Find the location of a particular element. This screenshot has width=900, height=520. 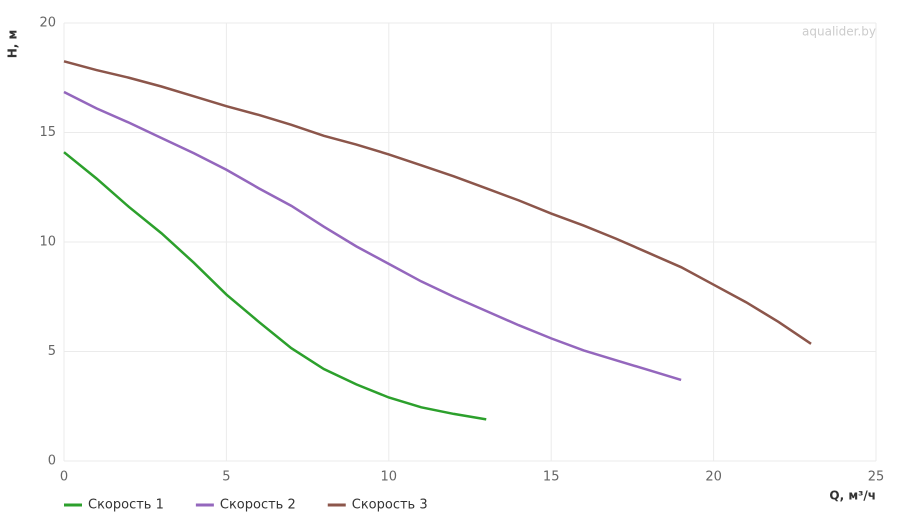

y-tick-label: 0 is located at coordinates (52, 461).